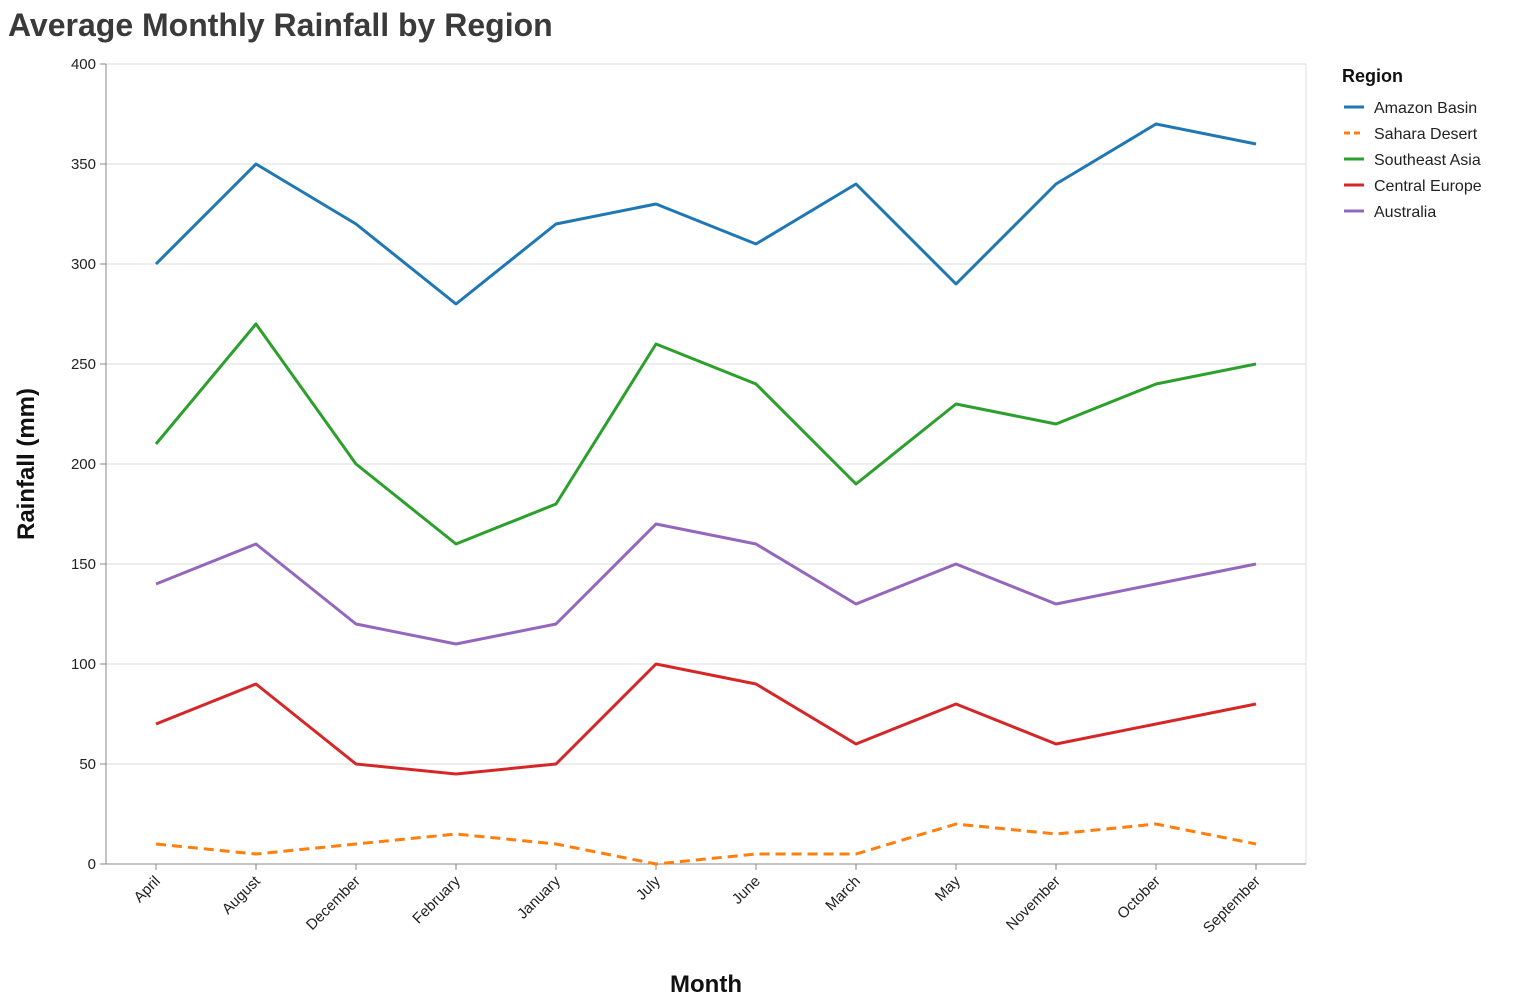  What do you see at coordinates (333, 903) in the screenshot?
I see `x-tick-label: December` at bounding box center [333, 903].